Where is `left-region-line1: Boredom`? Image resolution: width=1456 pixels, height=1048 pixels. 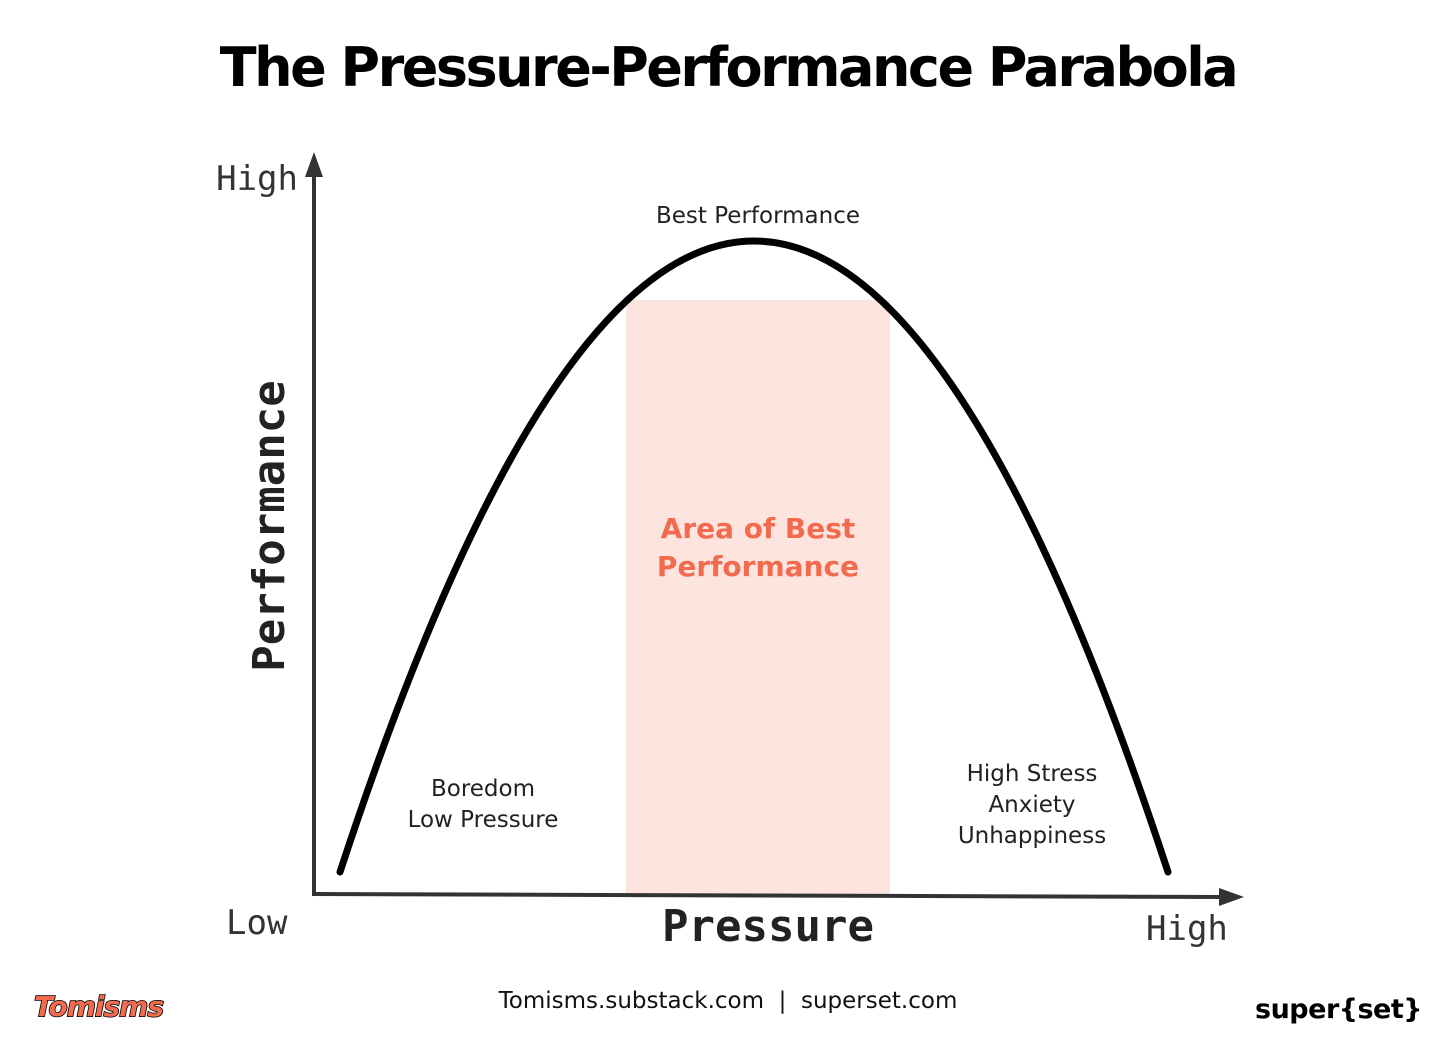
left-region-line1: Boredom is located at coordinates (483, 789).